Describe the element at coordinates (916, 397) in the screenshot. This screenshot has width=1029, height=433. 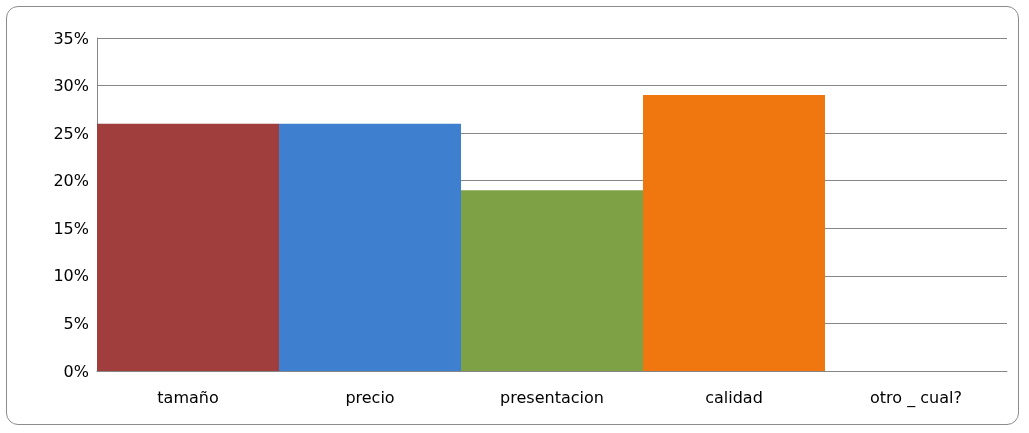
I see `x-tick-label: otro _ cual?` at that location.